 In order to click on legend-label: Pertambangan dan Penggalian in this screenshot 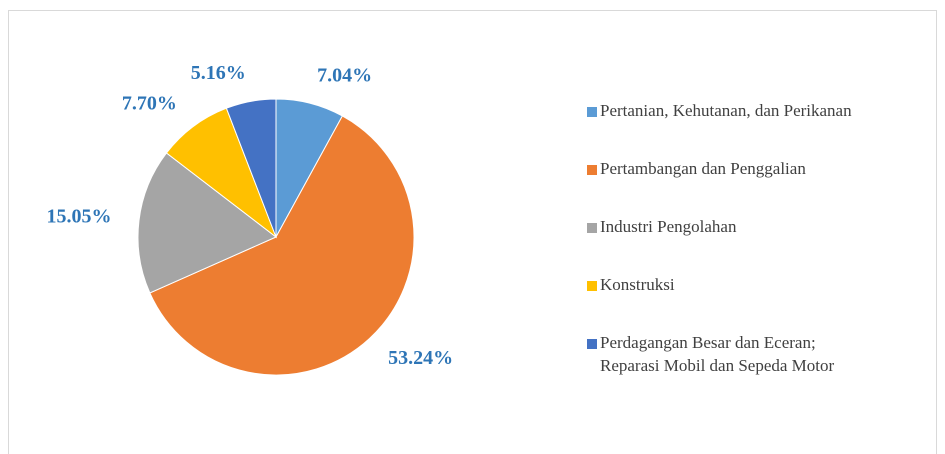, I will do `click(703, 168)`.